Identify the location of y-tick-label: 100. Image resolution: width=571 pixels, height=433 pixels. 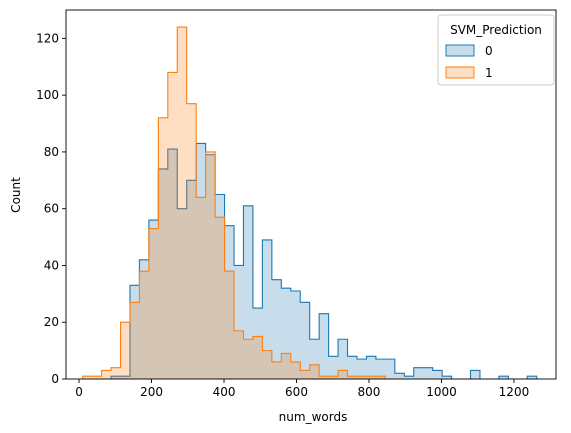
(47, 95).